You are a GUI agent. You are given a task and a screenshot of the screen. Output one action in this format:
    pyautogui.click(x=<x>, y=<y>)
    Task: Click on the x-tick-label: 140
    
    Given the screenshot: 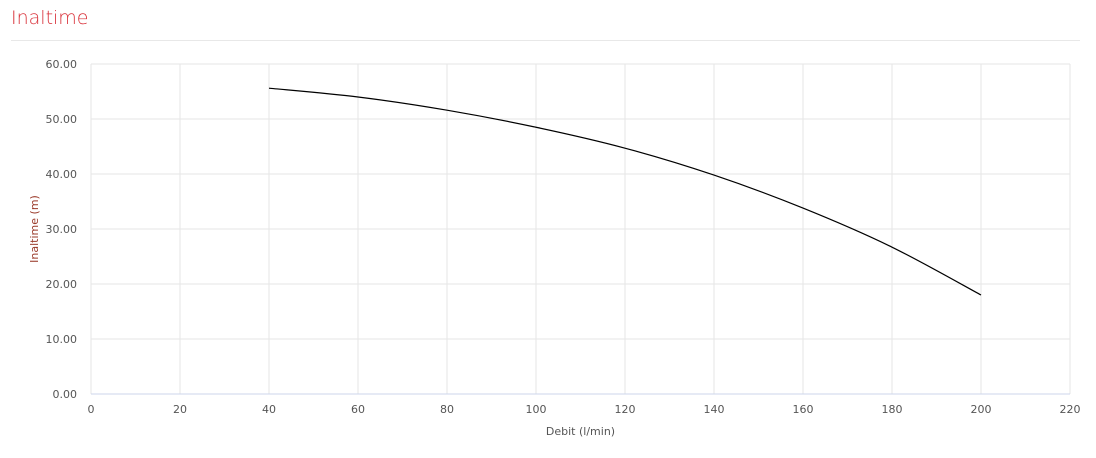 What is the action you would take?
    pyautogui.click(x=714, y=409)
    